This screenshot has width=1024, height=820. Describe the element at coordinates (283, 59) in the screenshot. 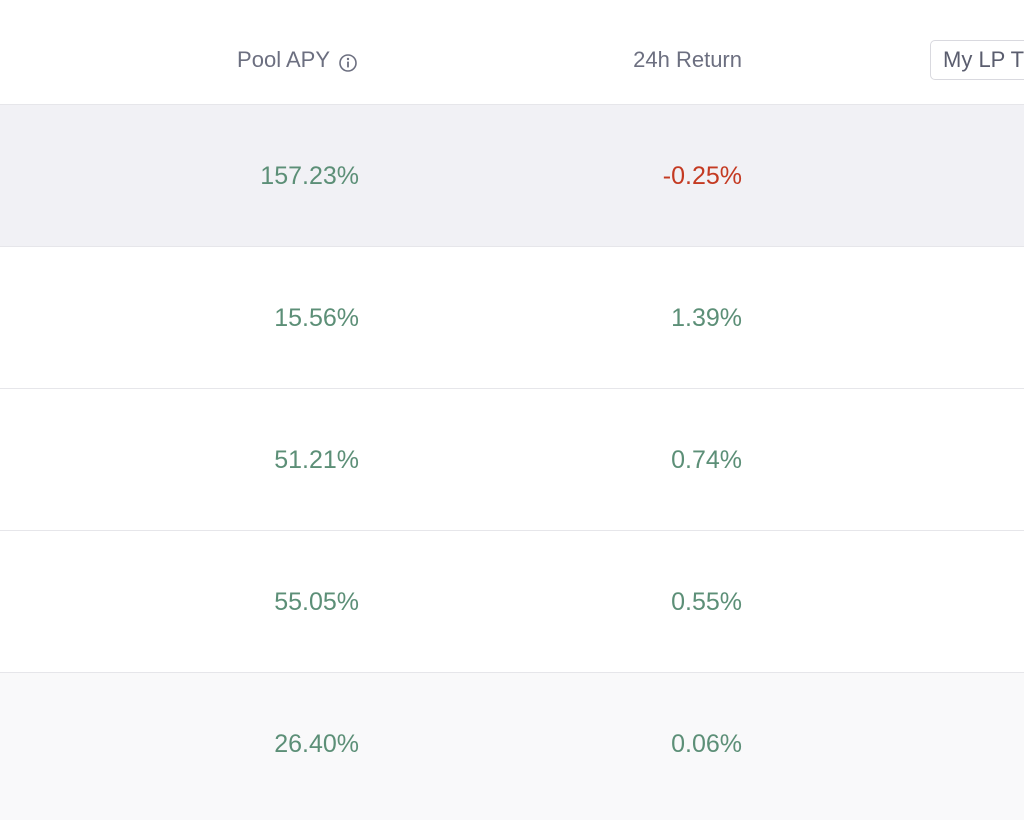

I see `pool-apy-label: Pool APY` at that location.